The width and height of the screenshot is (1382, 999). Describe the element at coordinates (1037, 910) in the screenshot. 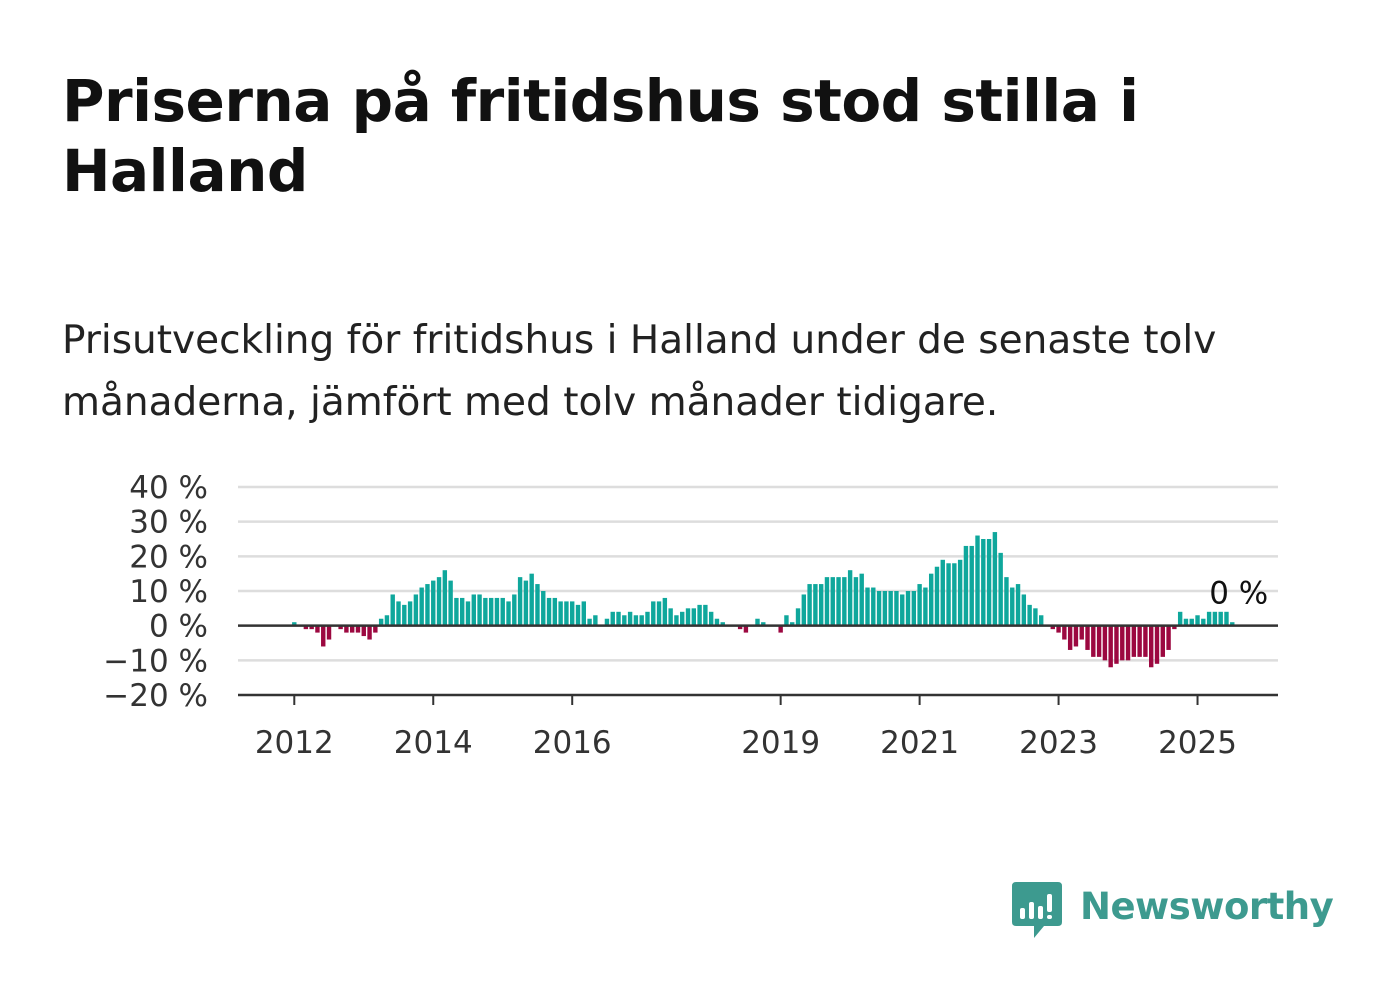

I see `newsworthy-logo-icon` at that location.